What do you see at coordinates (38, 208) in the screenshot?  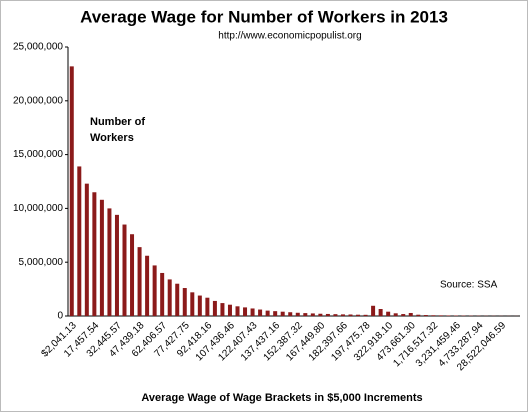 I see `y-tick-label: 10,000,000` at bounding box center [38, 208].